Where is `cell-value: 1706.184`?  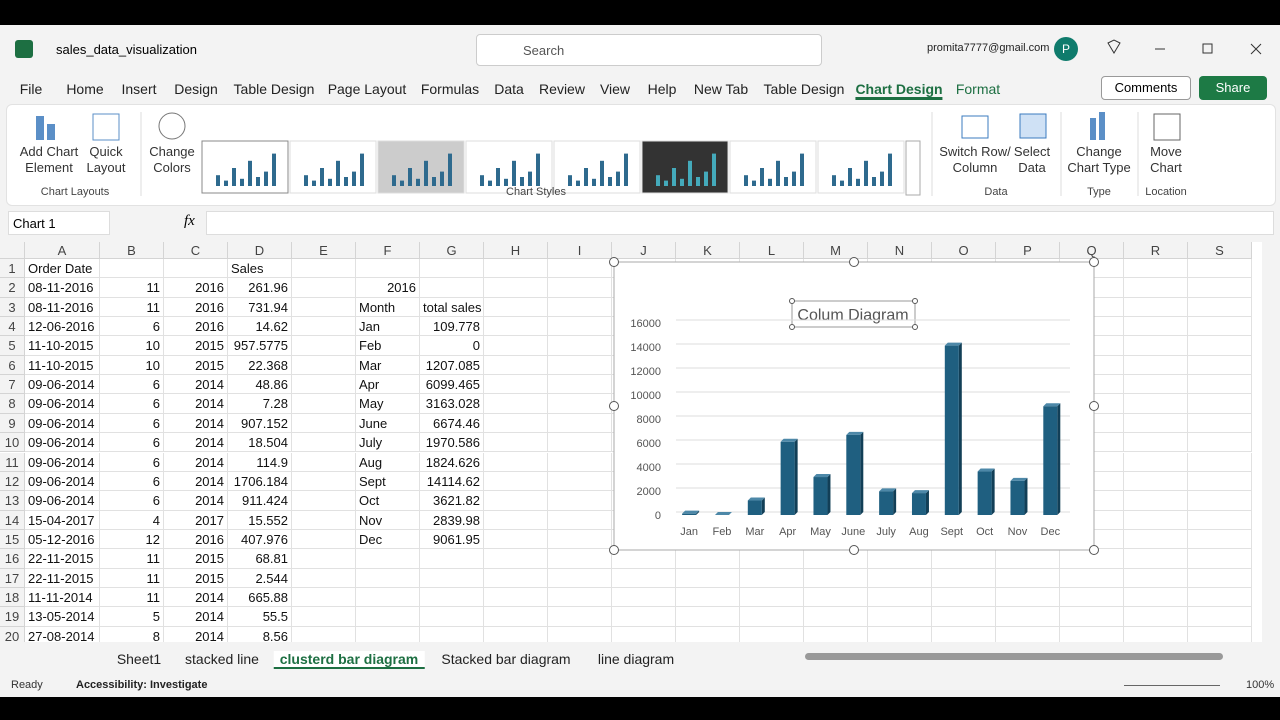 cell-value: 1706.184 is located at coordinates (260, 481).